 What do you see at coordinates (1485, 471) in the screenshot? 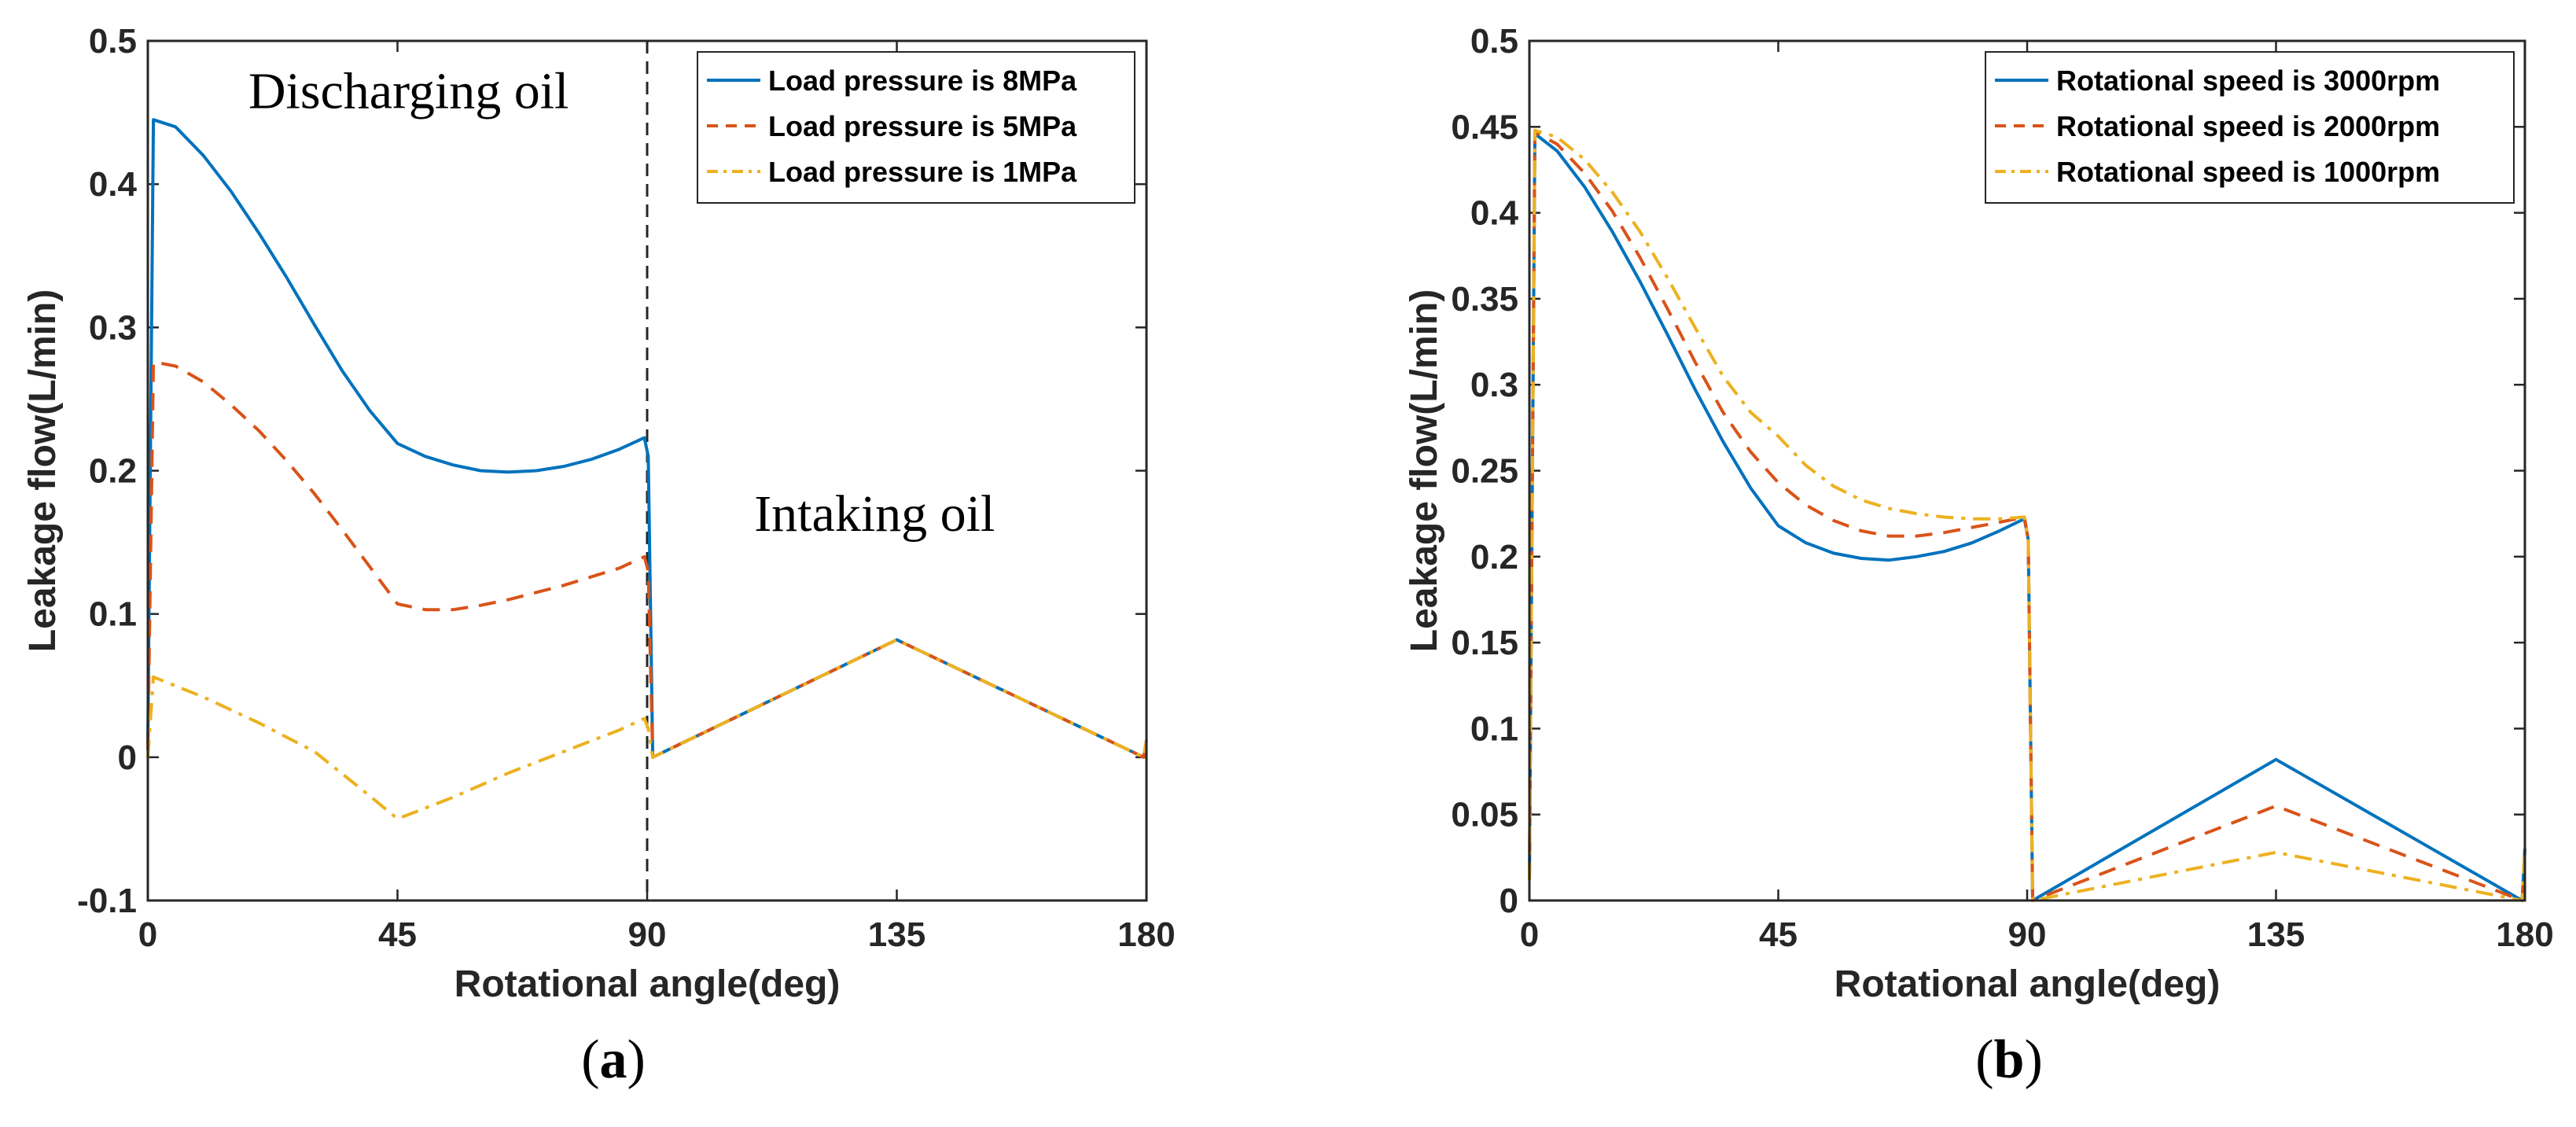
I see `y-tick-label: 0.25` at bounding box center [1485, 471].